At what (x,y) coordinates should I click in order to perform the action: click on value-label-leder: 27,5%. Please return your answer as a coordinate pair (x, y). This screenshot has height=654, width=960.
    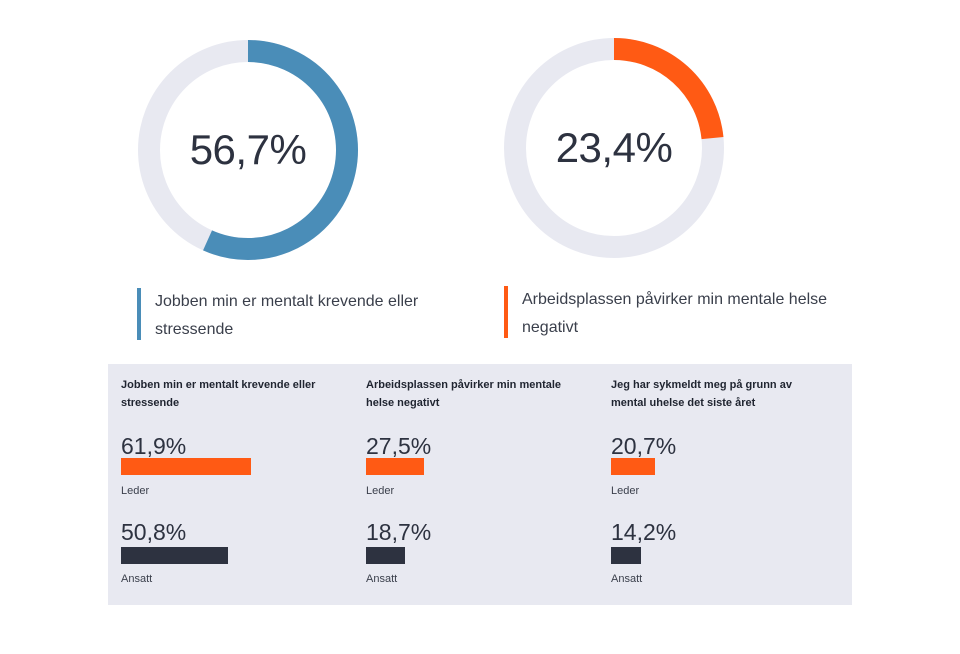
    Looking at the image, I should click on (399, 446).